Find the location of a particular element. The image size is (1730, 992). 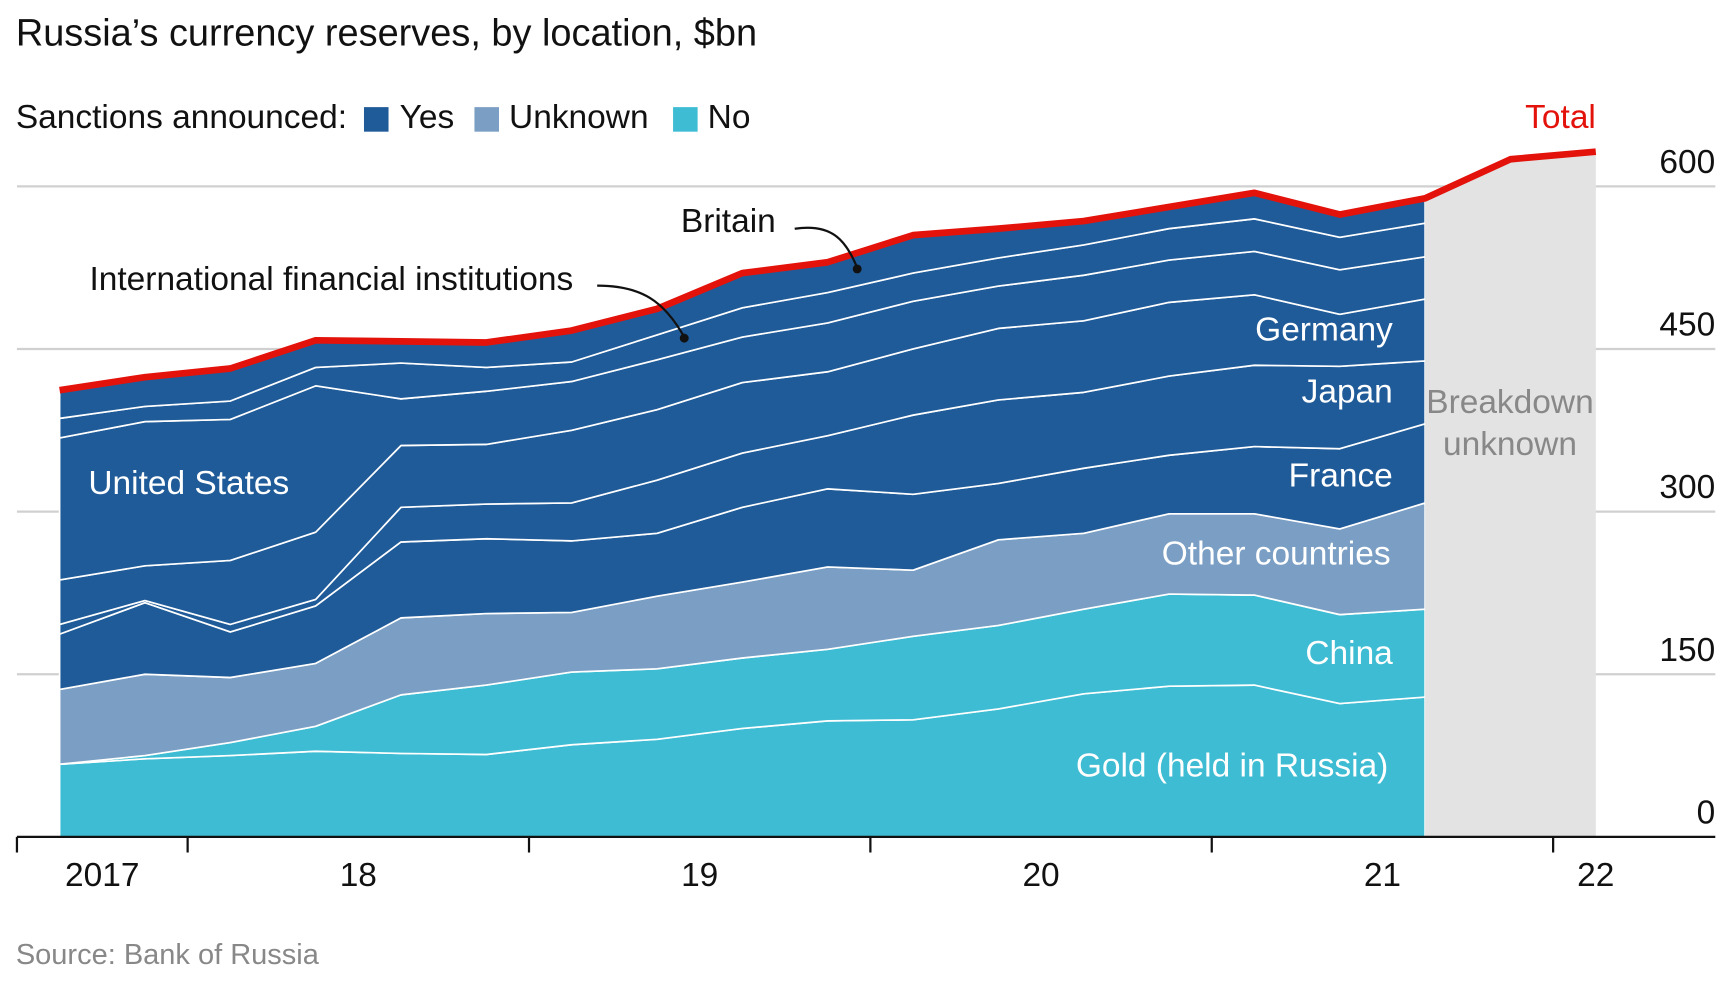

series-label: Other countries is located at coordinates (1276, 554).